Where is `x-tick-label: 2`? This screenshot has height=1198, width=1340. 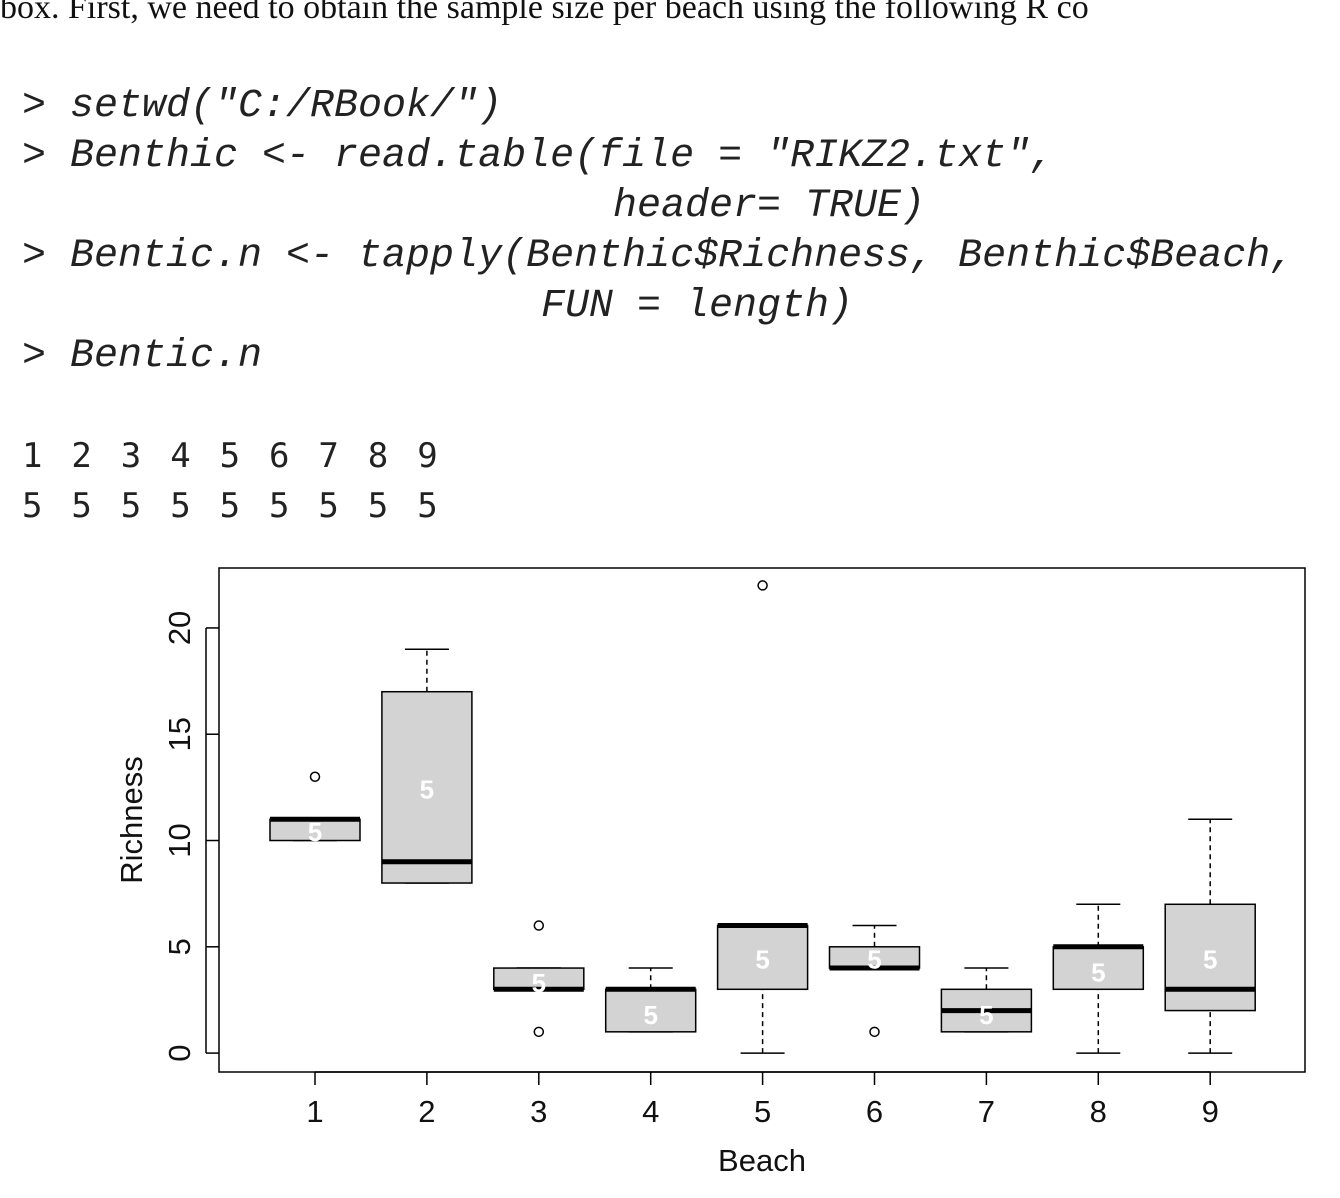 x-tick-label: 2 is located at coordinates (426, 1111).